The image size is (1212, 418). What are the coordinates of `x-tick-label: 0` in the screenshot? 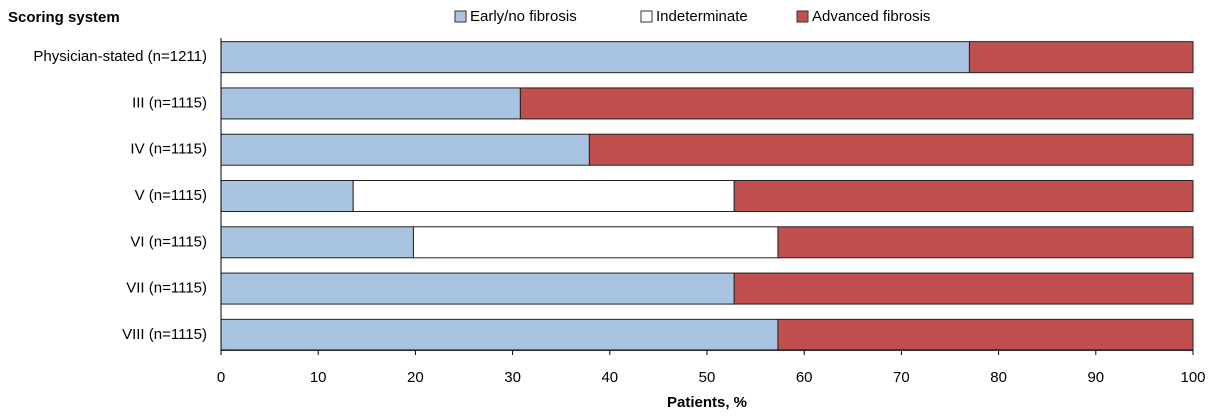 It's located at (221, 377).